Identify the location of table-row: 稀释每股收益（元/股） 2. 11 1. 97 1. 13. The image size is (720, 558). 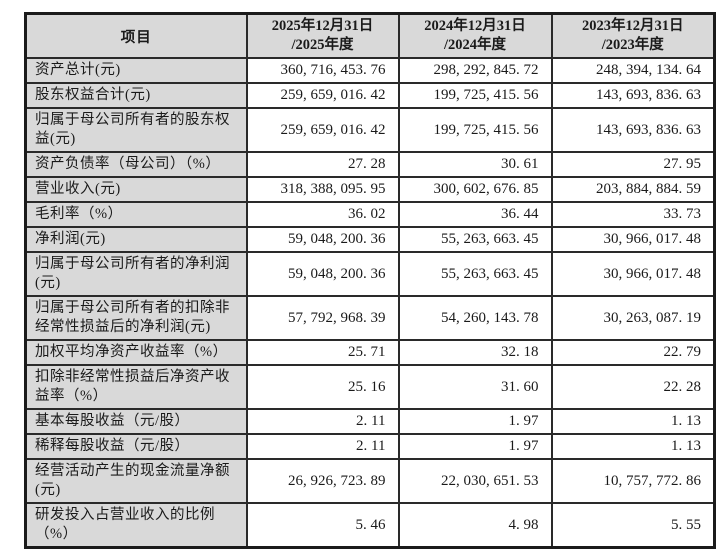
(370, 446).